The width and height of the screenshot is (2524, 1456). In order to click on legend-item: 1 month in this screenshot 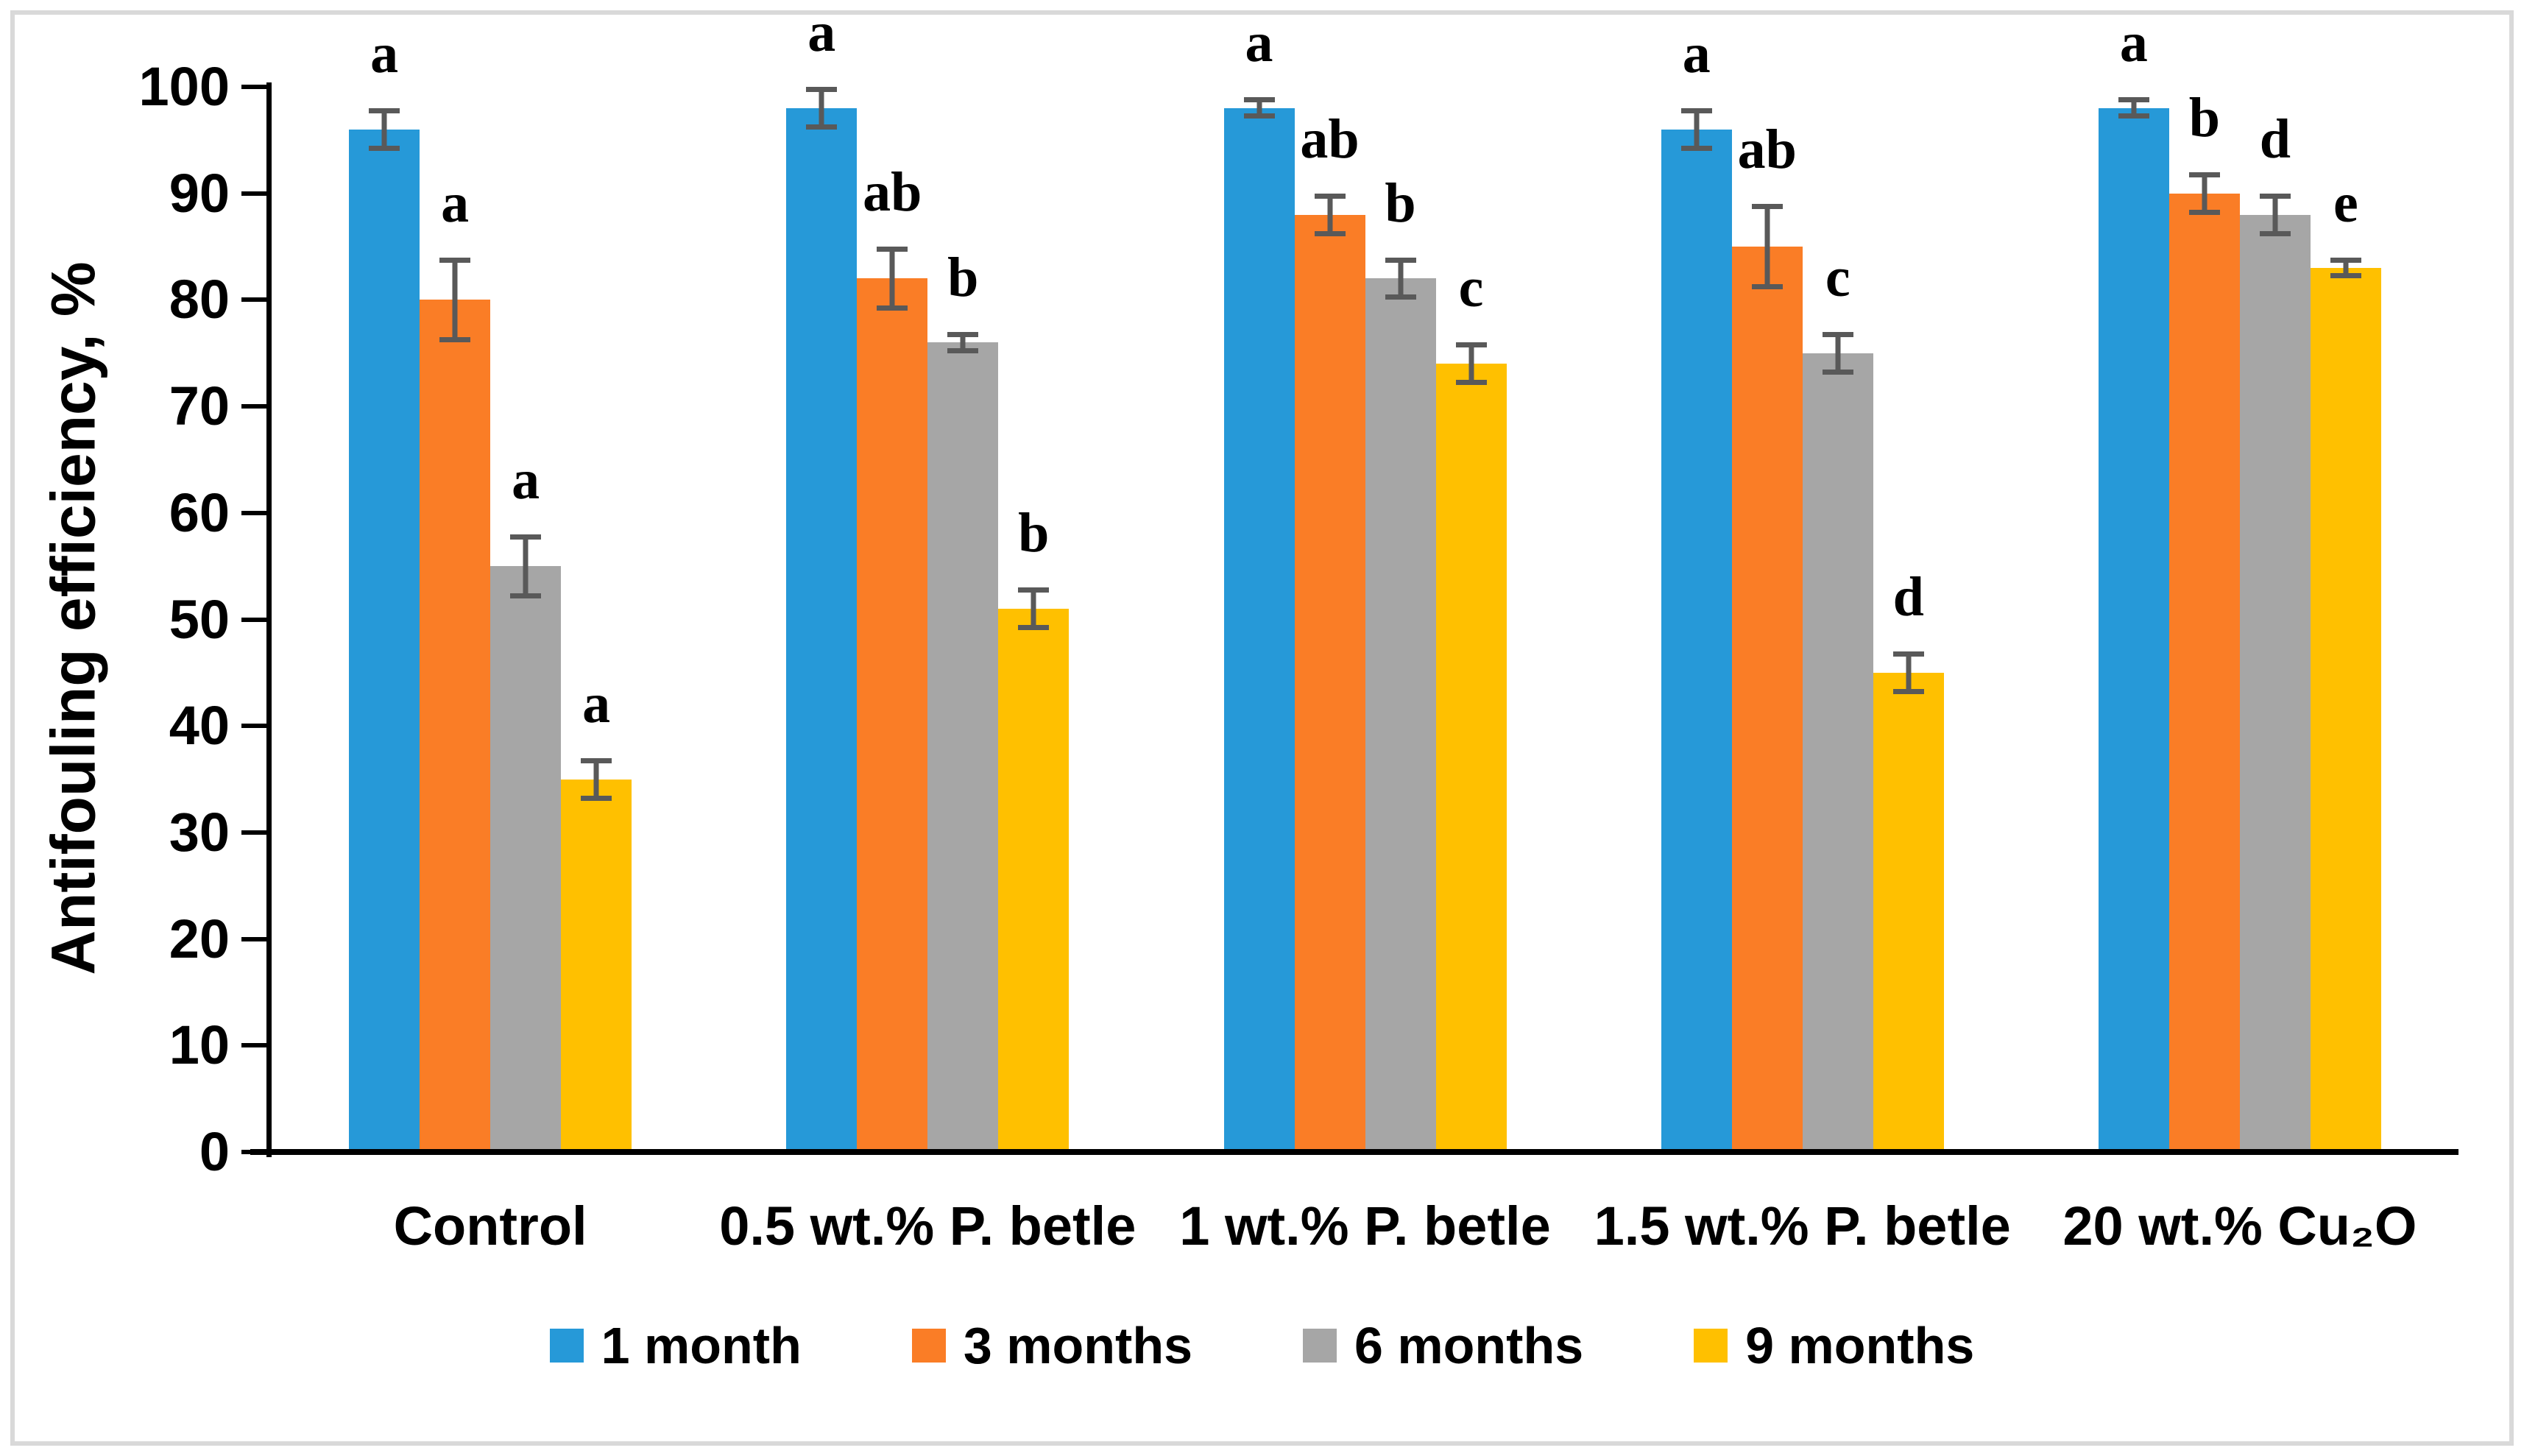, I will do `click(675, 1345)`.